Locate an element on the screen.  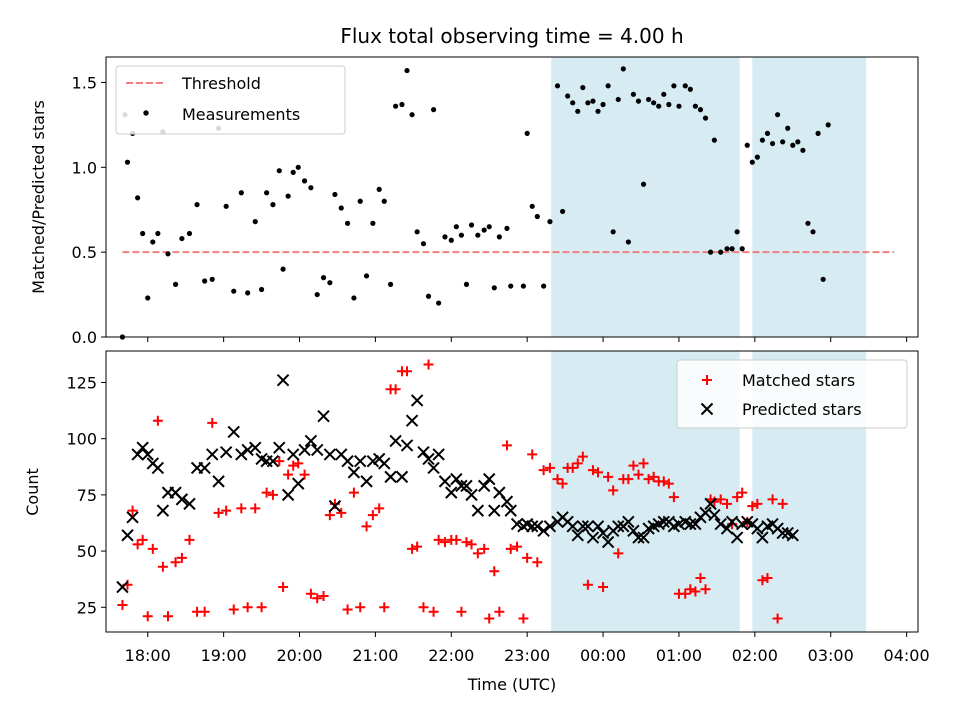
legend-measurement-swatch is located at coordinates (146, 113).